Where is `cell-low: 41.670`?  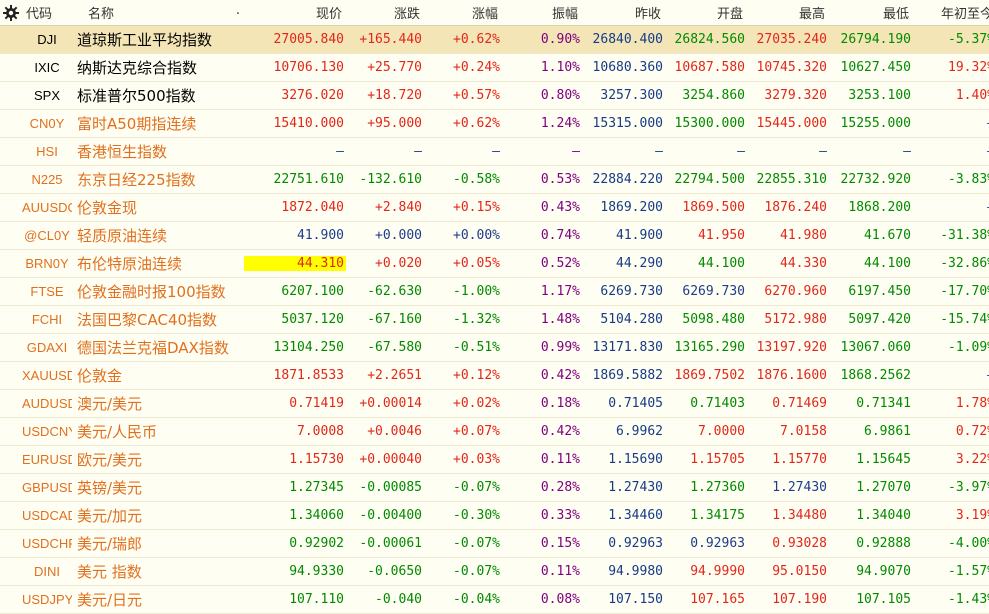
cell-low: 41.670 is located at coordinates (887, 235).